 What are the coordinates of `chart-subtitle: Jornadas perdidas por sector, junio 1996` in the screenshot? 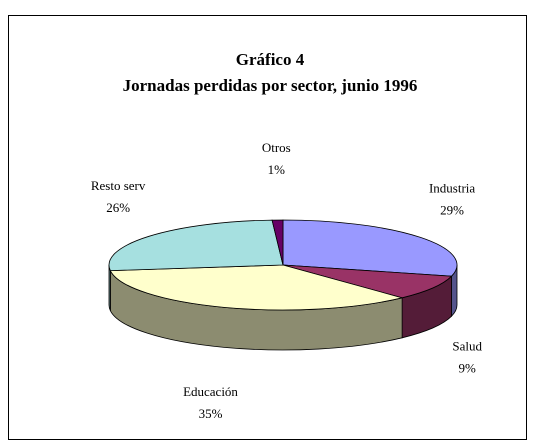 It's located at (270, 85).